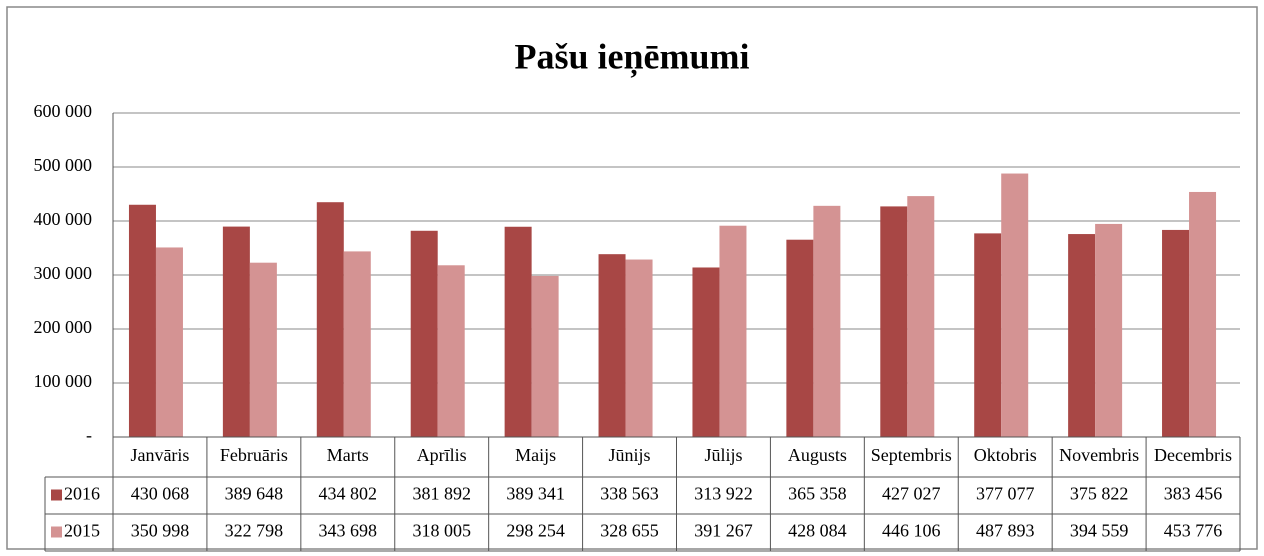  I want to click on x-tick-label: Marts, so click(348, 455).